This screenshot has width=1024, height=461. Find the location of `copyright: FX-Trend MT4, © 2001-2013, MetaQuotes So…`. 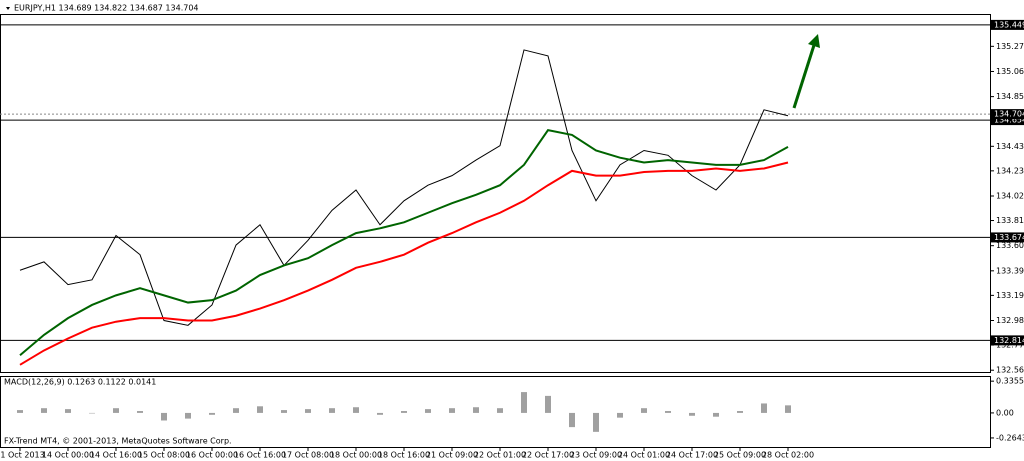

copyright: FX-Trend MT4, © 2001-2013, MetaQuotes So… is located at coordinates (118, 441).